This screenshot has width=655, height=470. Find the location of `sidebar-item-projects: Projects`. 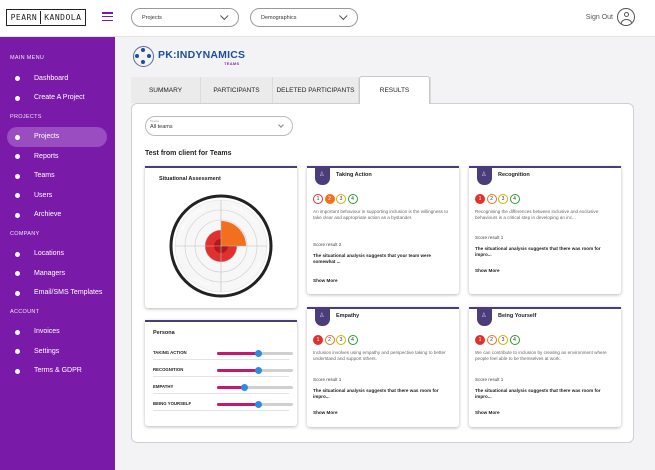

sidebar-item-projects: Projects is located at coordinates (57, 137).